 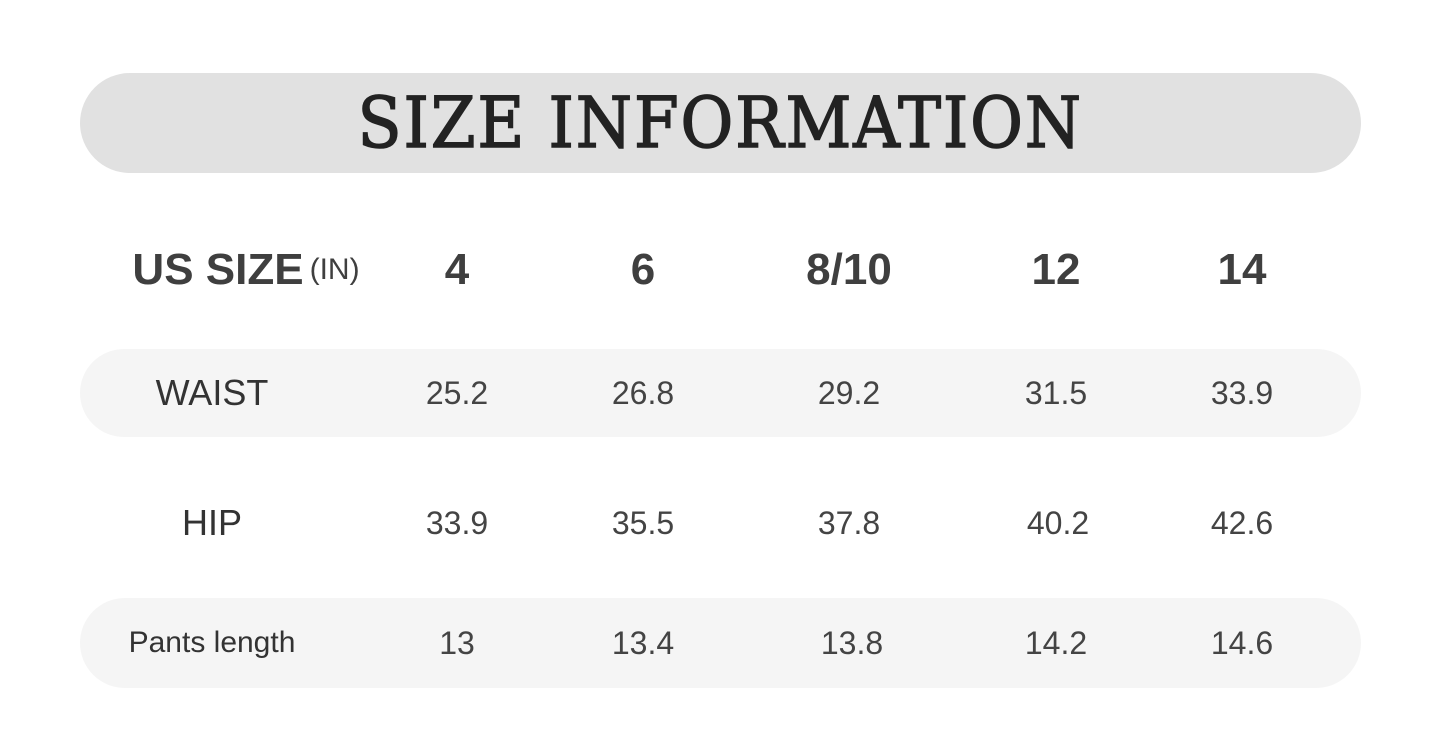 What do you see at coordinates (1242, 269) in the screenshot?
I see `size-header: 14` at bounding box center [1242, 269].